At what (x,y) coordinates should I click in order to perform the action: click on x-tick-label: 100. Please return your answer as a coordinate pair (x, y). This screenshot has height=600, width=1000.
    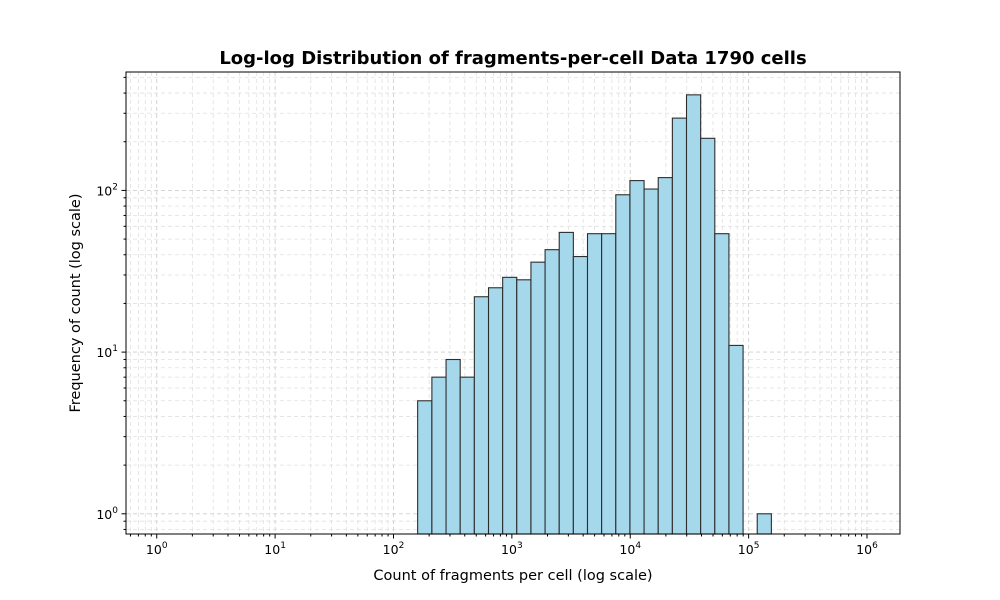
    Looking at the image, I should click on (157, 549).